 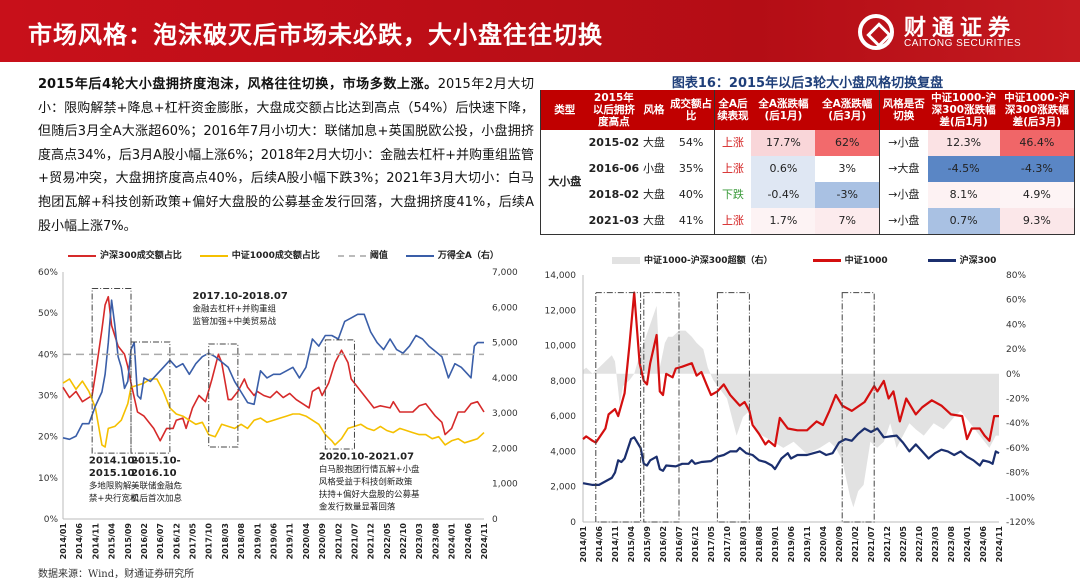 I want to click on x-tick-label: 2024/06, so click(x=983, y=544).